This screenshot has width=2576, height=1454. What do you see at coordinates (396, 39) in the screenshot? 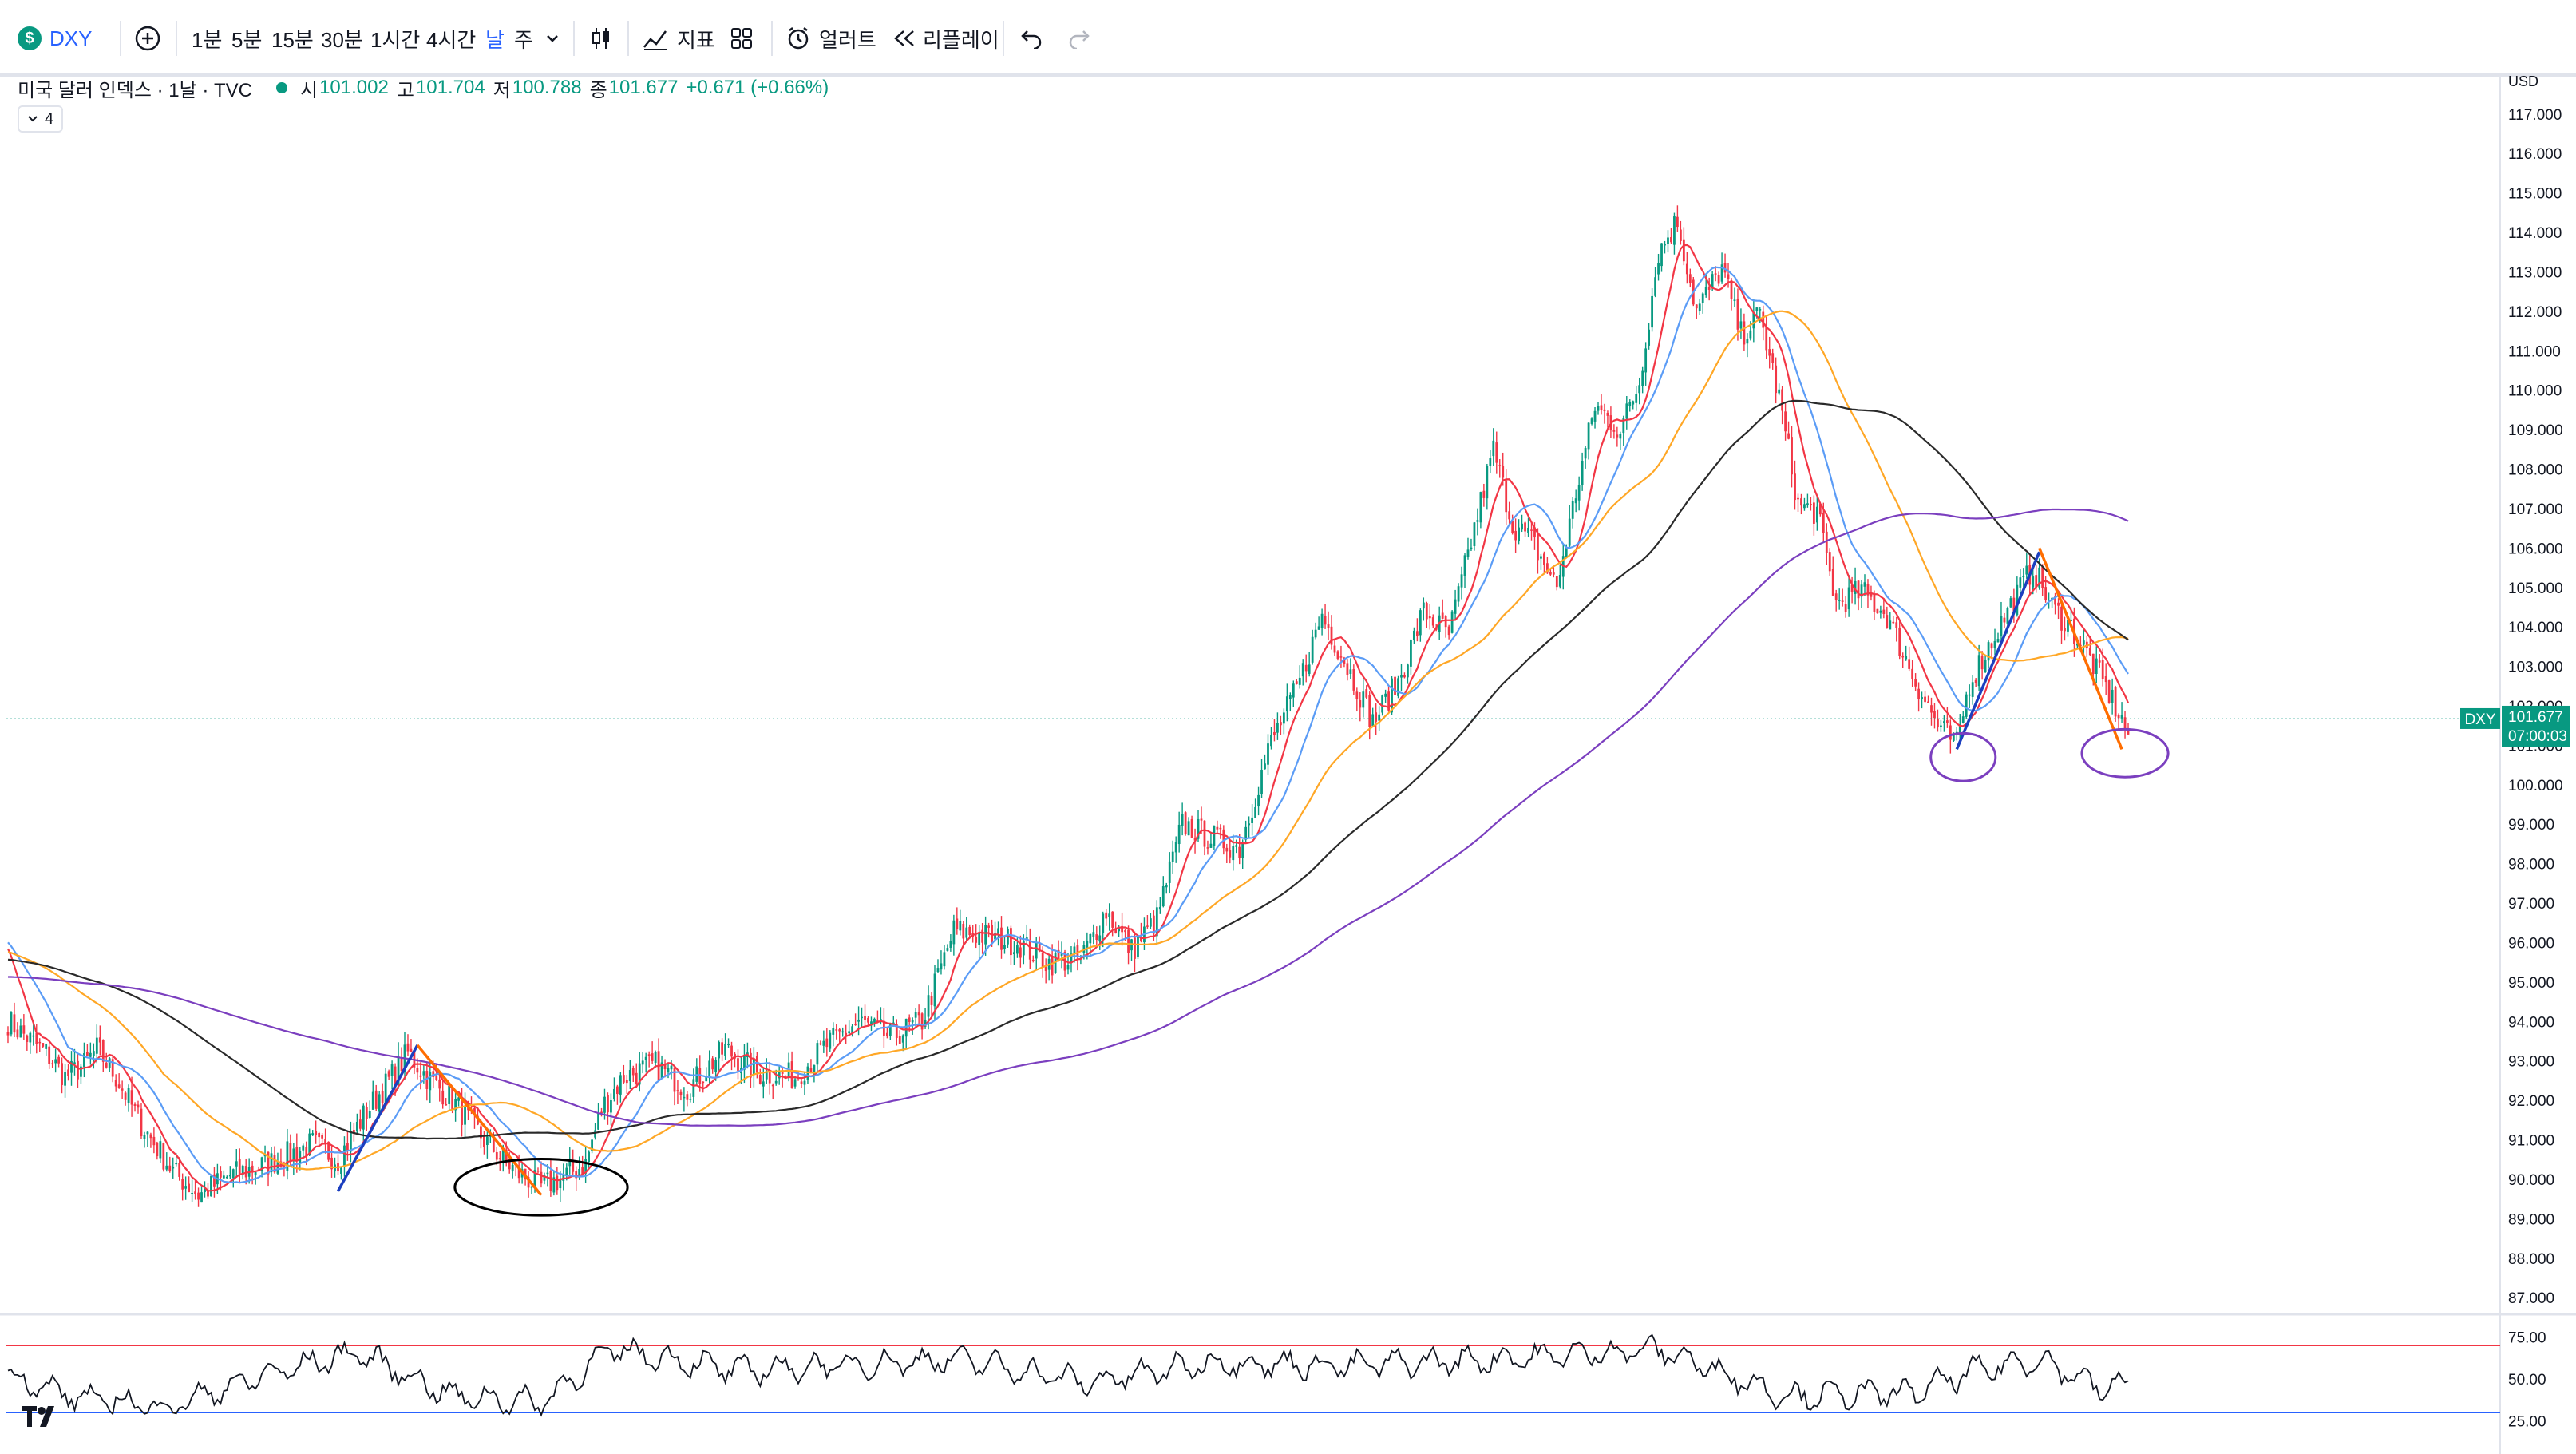
I see `timeframe-1h: 1시간` at bounding box center [396, 39].